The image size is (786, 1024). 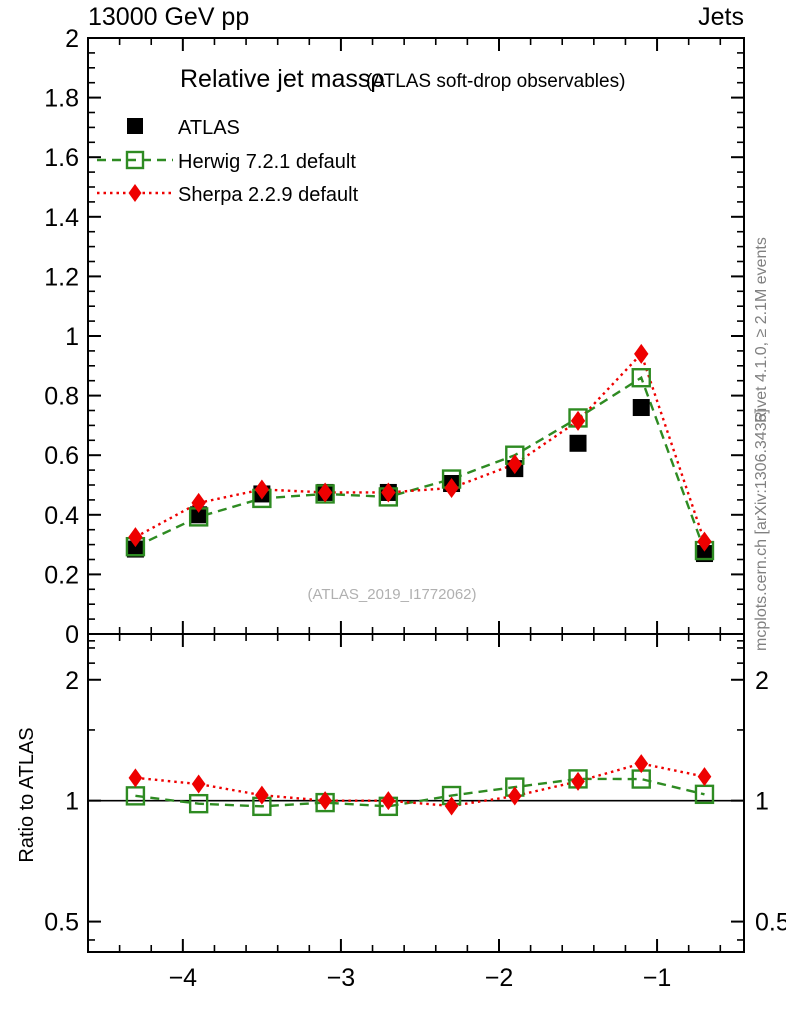 What do you see at coordinates (61, 575) in the screenshot?
I see `y-tick-label: 0.2` at bounding box center [61, 575].